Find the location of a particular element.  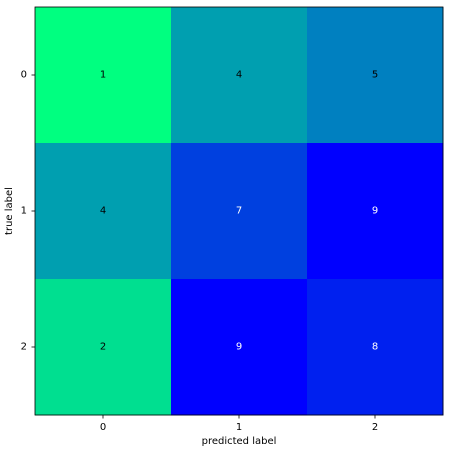

heatmap-cell-r0-c1 is located at coordinates (239, 75).